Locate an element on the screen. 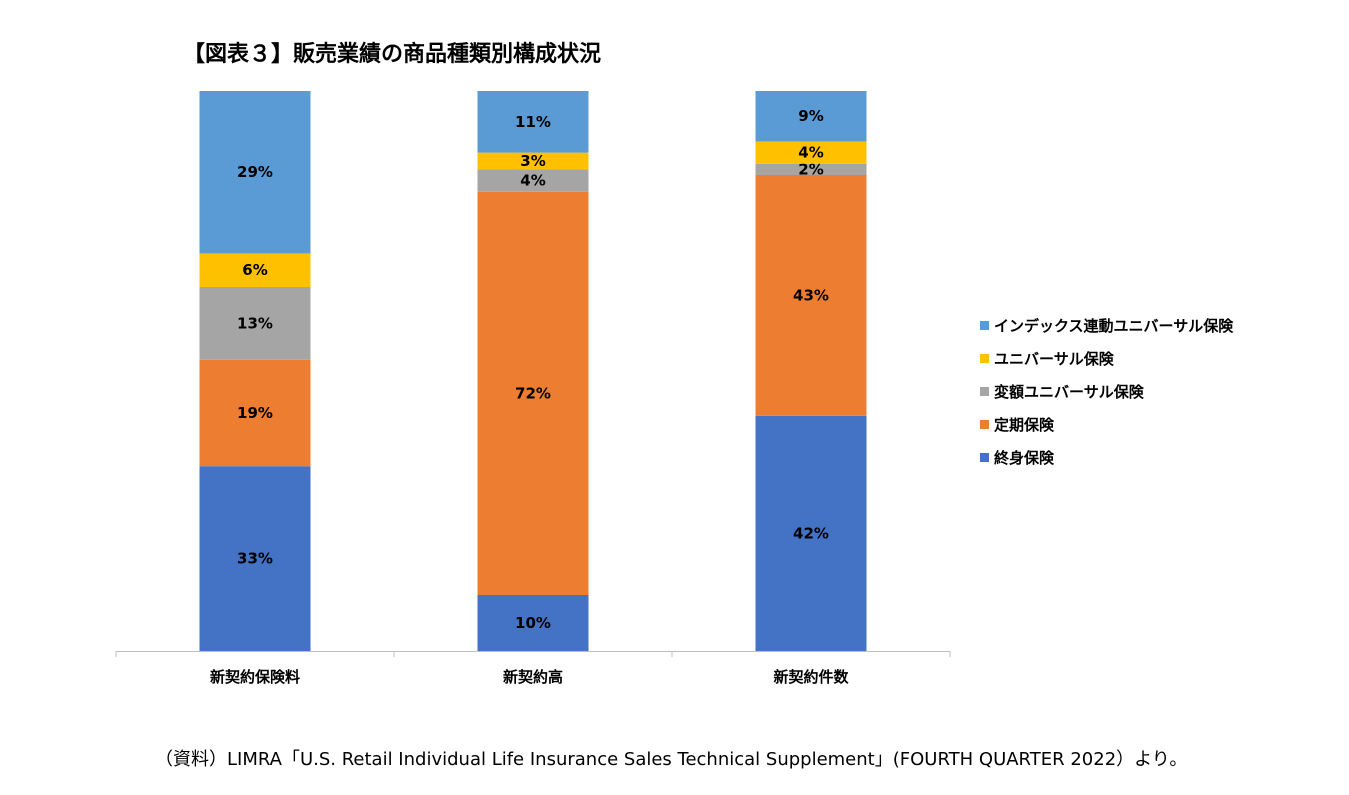 This screenshot has height=795, width=1349. legend-label: 終身保険 is located at coordinates (1024, 458).